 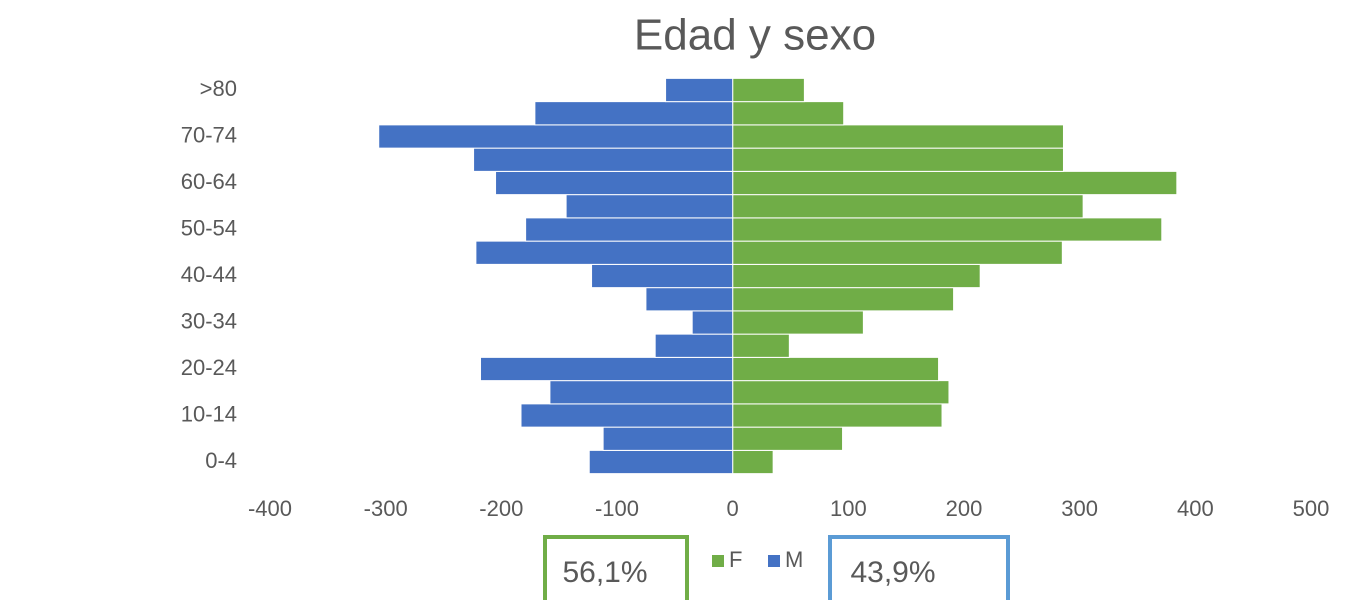 What do you see at coordinates (209, 320) in the screenshot?
I see `y-tick-label: 30-34` at bounding box center [209, 320].